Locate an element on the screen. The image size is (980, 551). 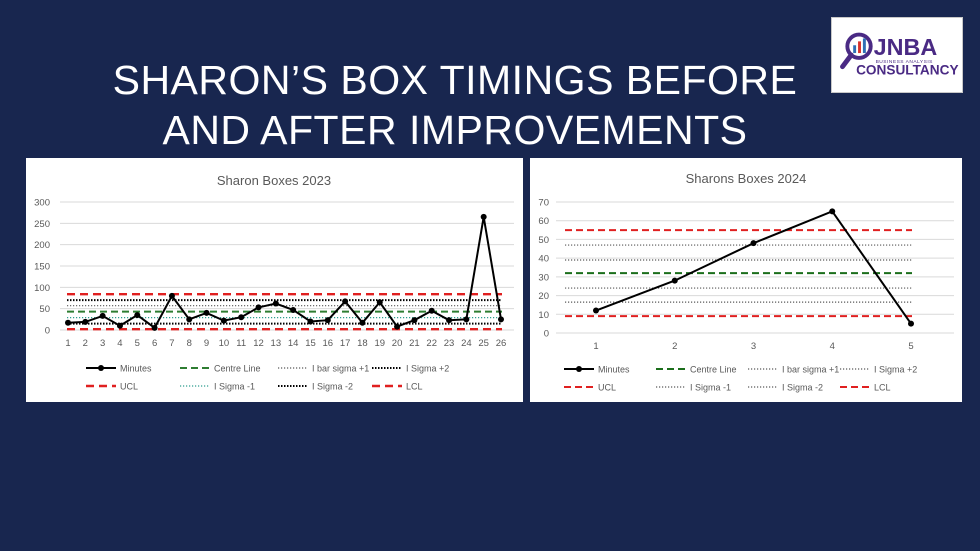
x-tick-label: 22 is located at coordinates (431, 343).